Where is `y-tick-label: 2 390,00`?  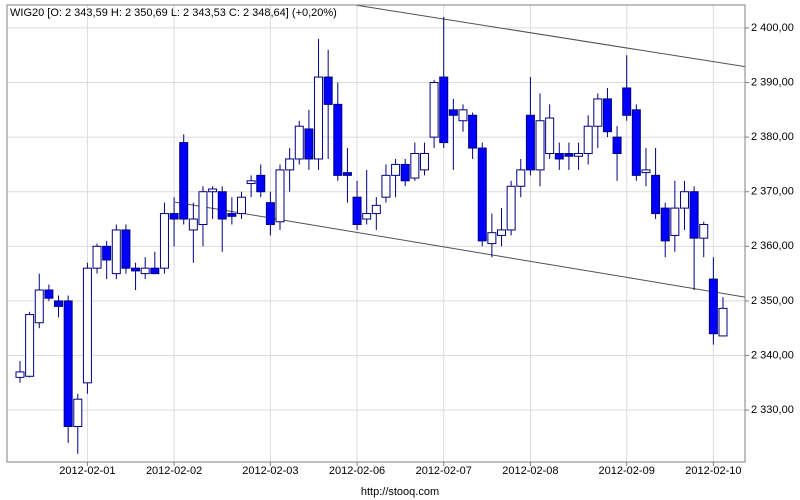 y-tick-label: 2 390,00 is located at coordinates (772, 82).